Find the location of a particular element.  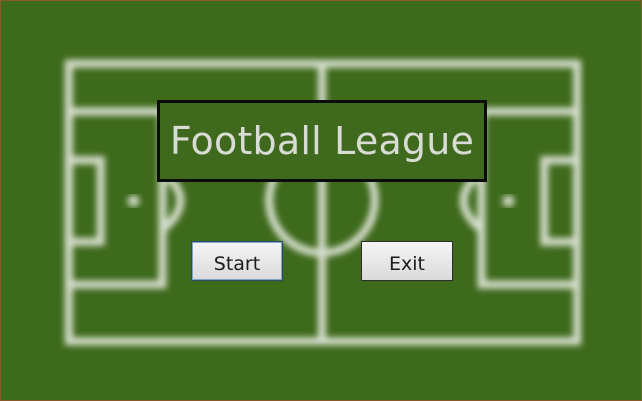

game-title: Football League is located at coordinates (322, 141).